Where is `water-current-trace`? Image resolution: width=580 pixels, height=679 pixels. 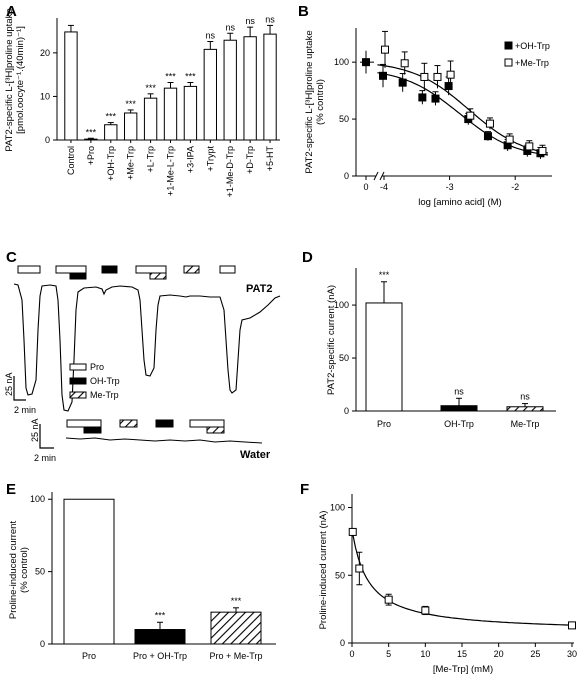 water-current-trace is located at coordinates (164, 440).